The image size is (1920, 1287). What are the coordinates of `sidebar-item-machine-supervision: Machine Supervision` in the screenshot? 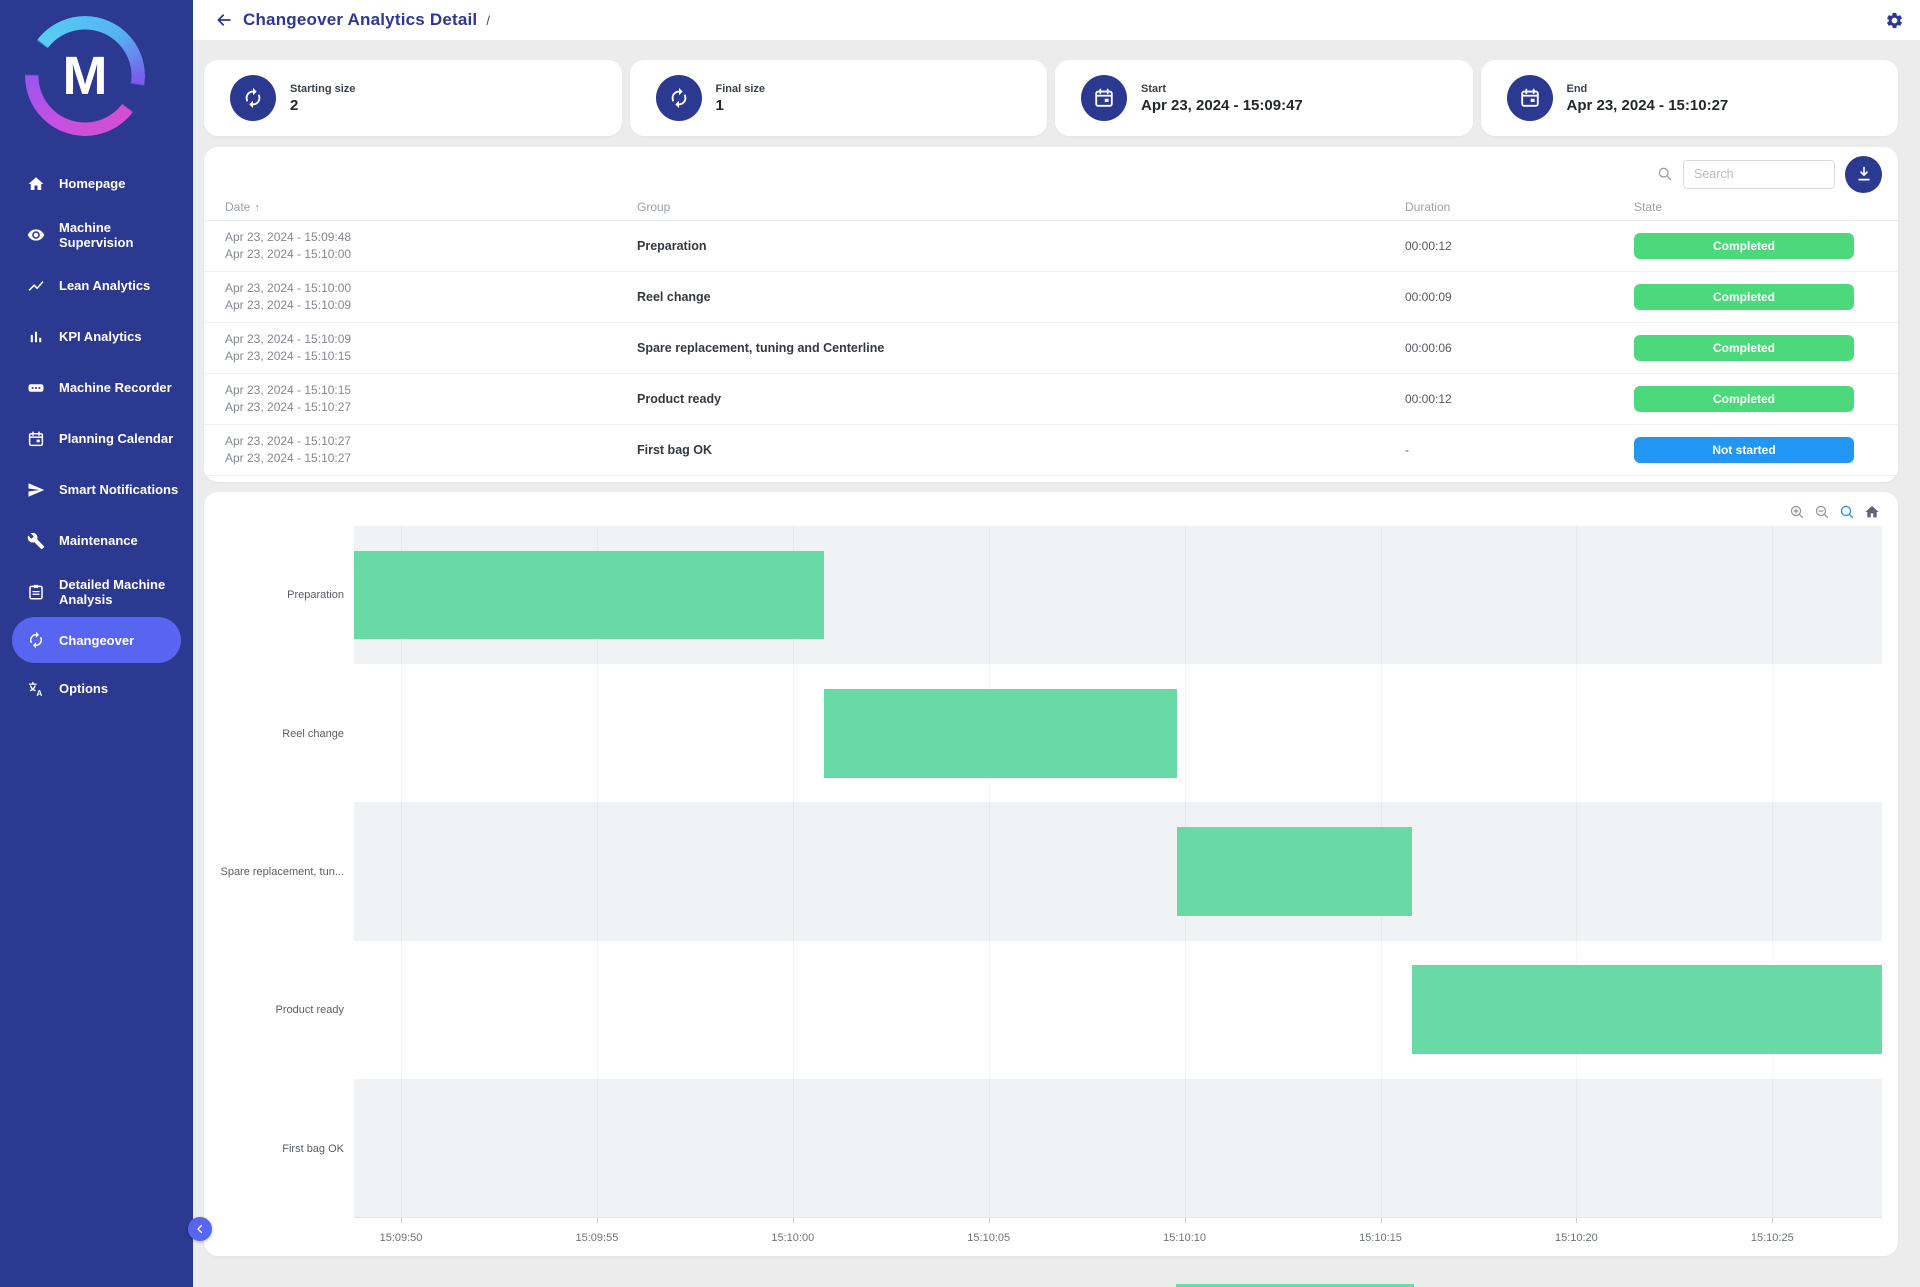 It's located at (96, 234).